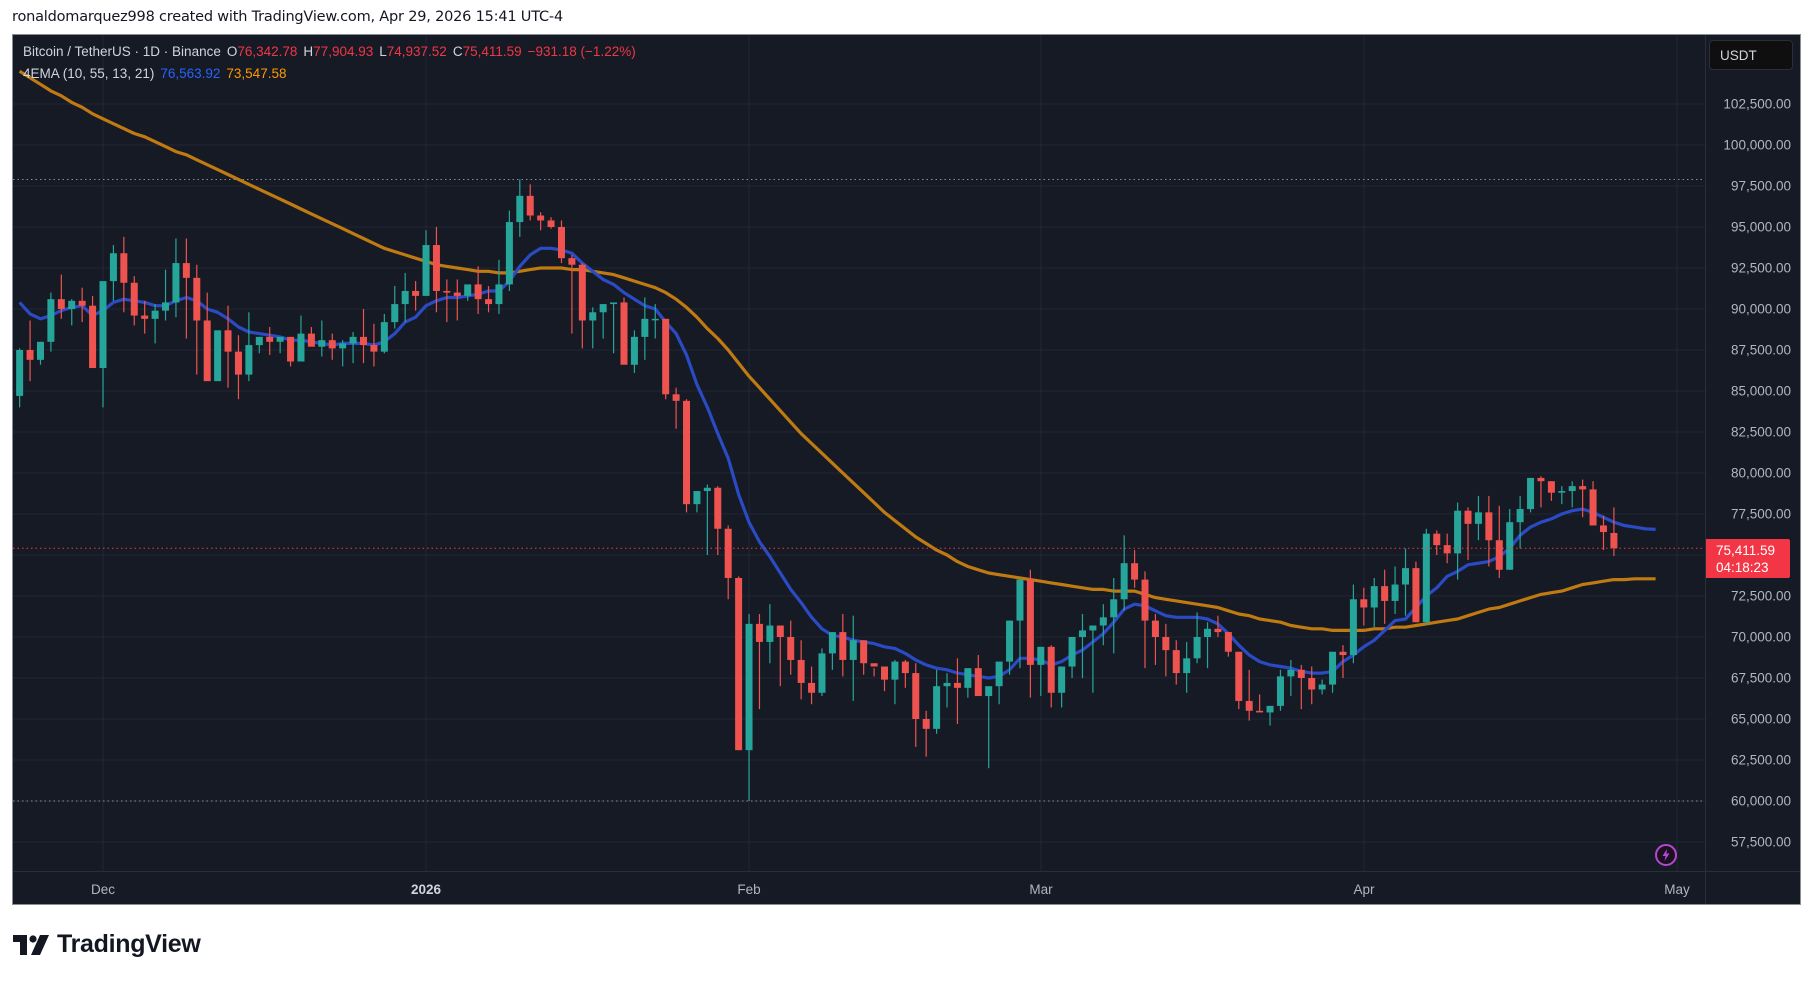 The height and width of the screenshot is (981, 1814). What do you see at coordinates (1760, 842) in the screenshot?
I see `price-tick: 57,500.00` at bounding box center [1760, 842].